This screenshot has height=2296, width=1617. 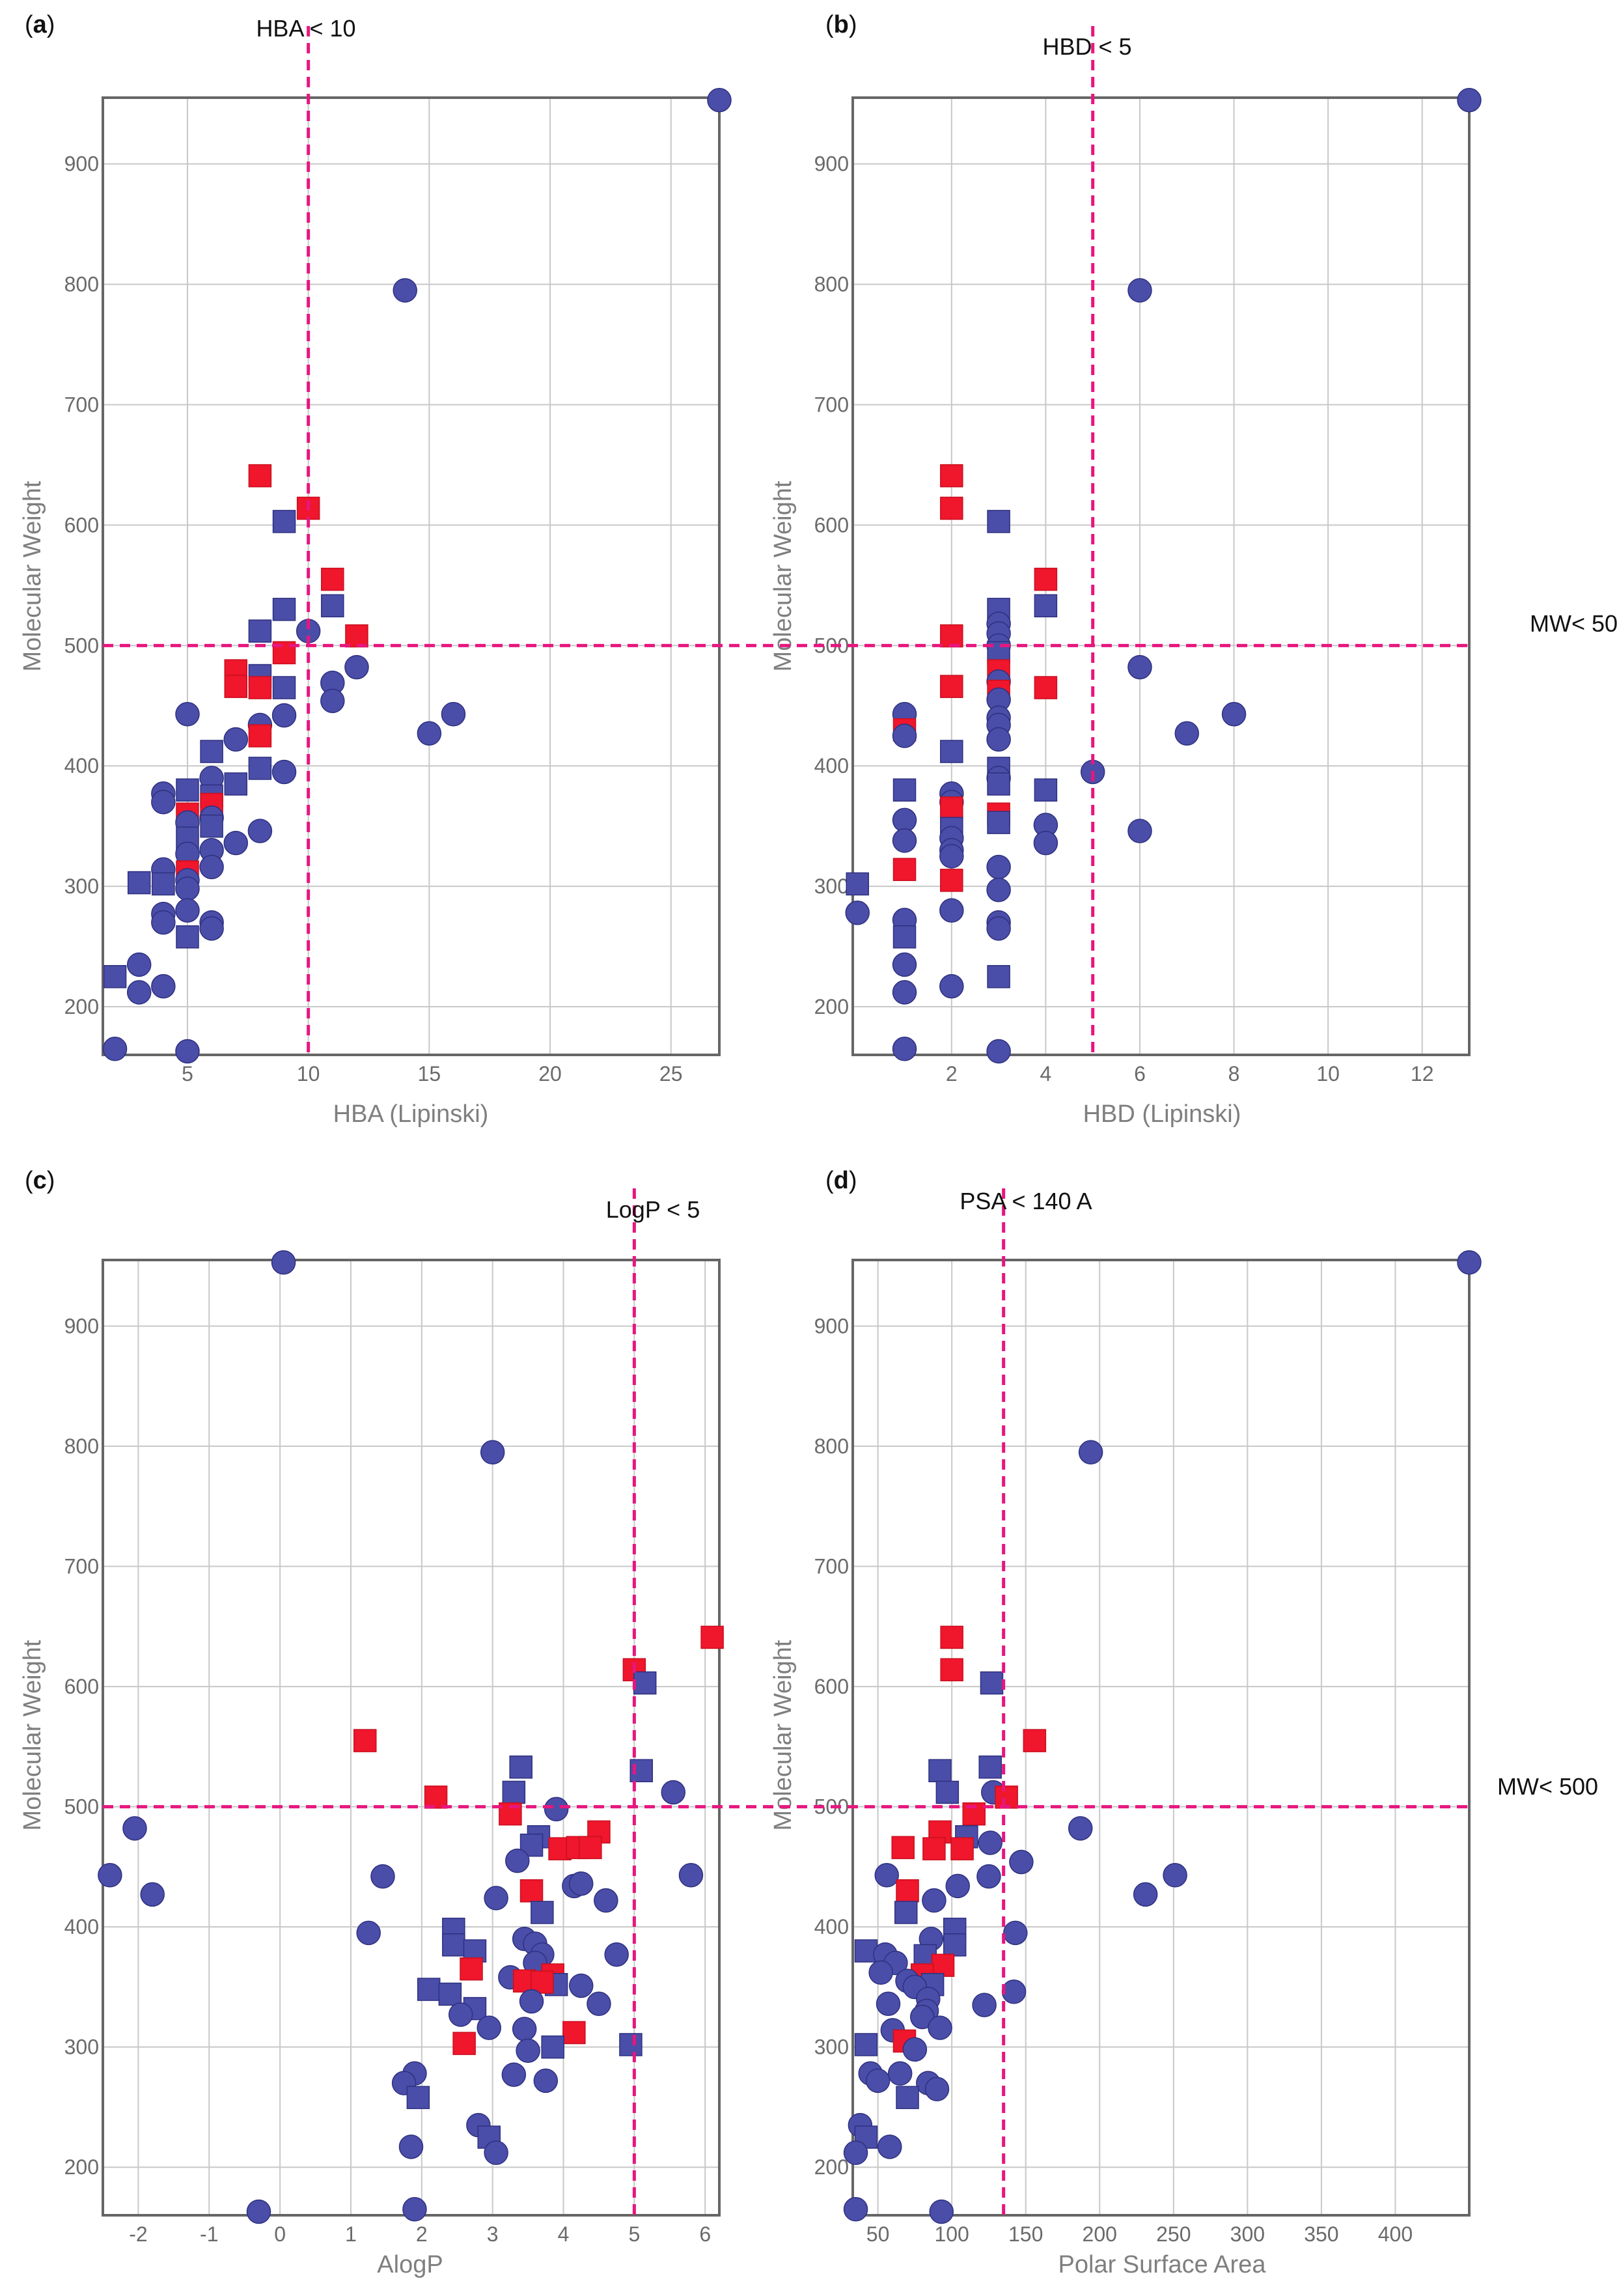 I want to click on x-tick-label-a: 15, so click(x=429, y=1074).